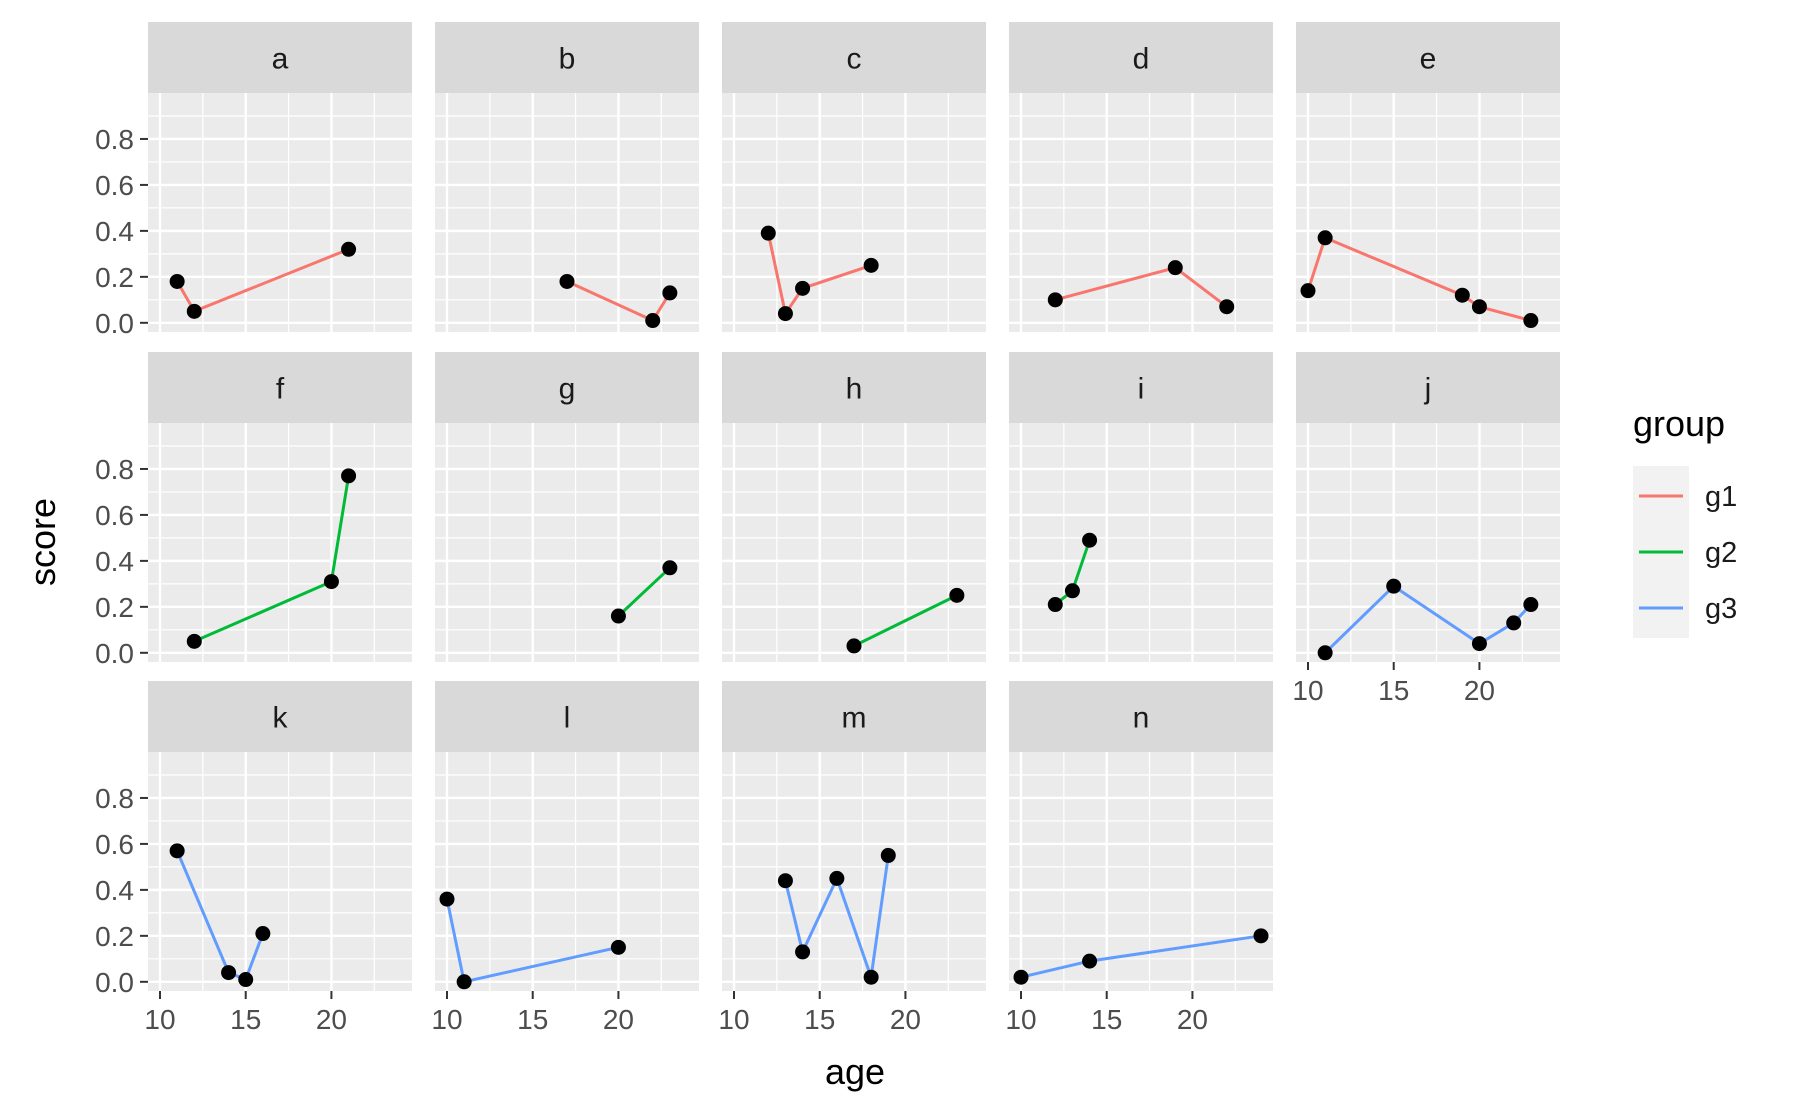 This screenshot has height=1112, width=1800. I want to click on y-tick-label: 0.0, so click(114, 323).